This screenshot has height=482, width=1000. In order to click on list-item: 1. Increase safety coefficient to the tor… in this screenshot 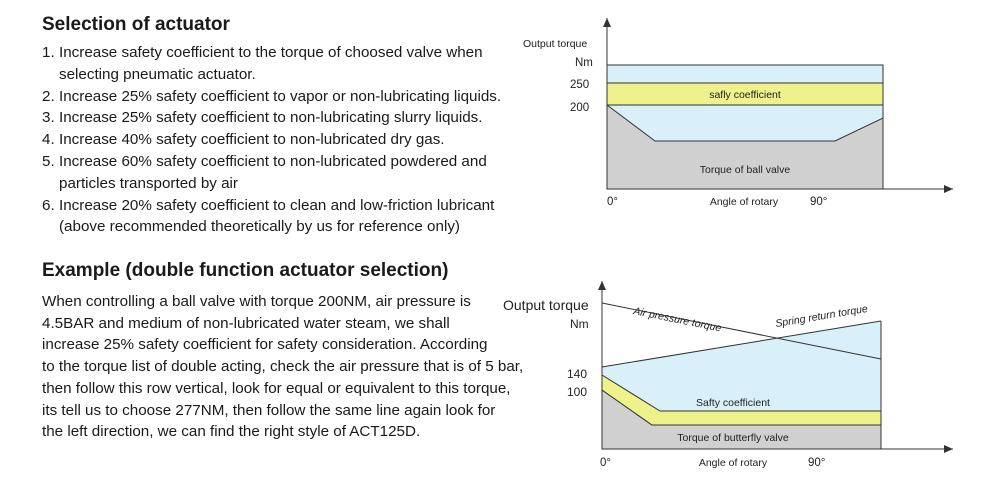, I will do `click(277, 64)`.